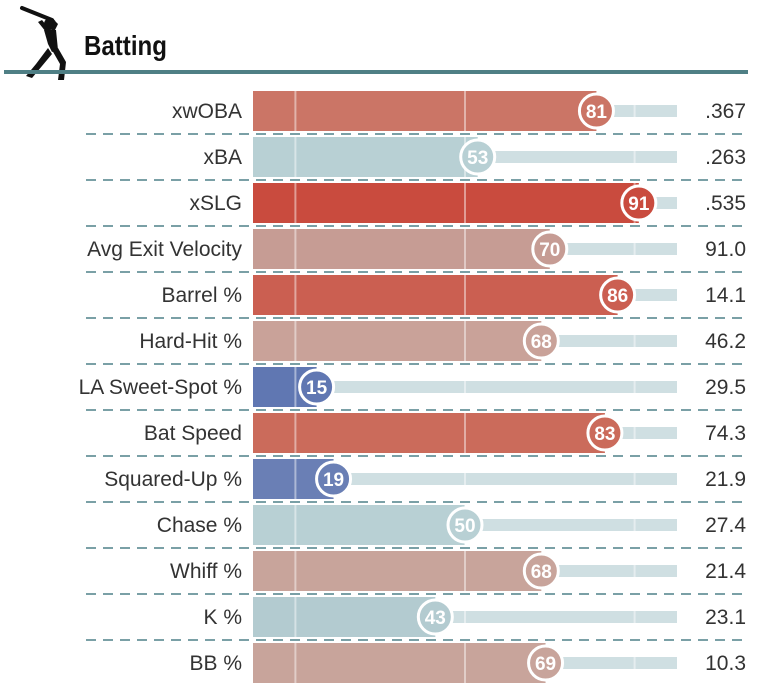  I want to click on percentile-number: 15, so click(317, 388).